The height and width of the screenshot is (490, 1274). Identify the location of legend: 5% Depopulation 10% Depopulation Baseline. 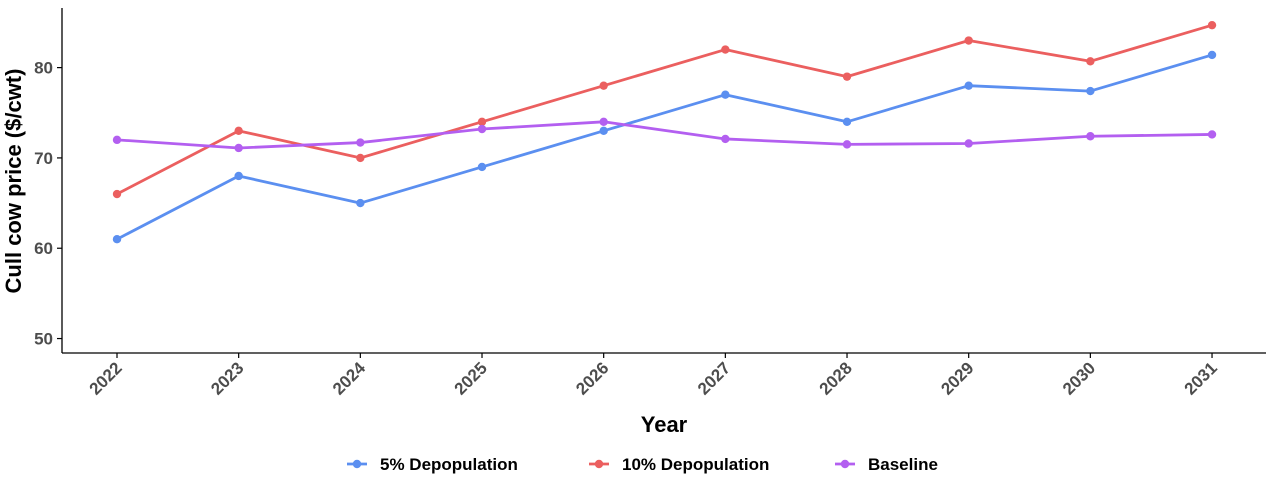
(642, 464).